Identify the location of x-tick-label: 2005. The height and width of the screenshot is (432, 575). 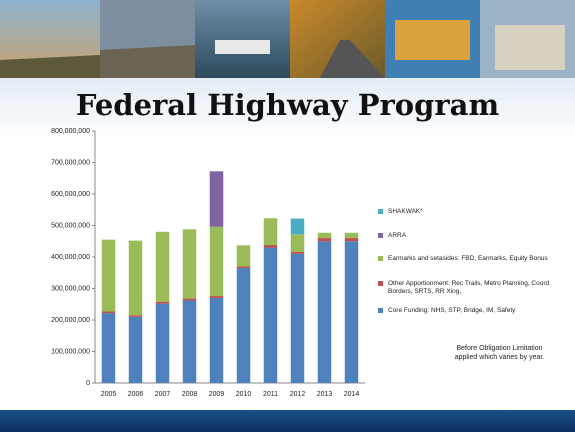
(109, 394).